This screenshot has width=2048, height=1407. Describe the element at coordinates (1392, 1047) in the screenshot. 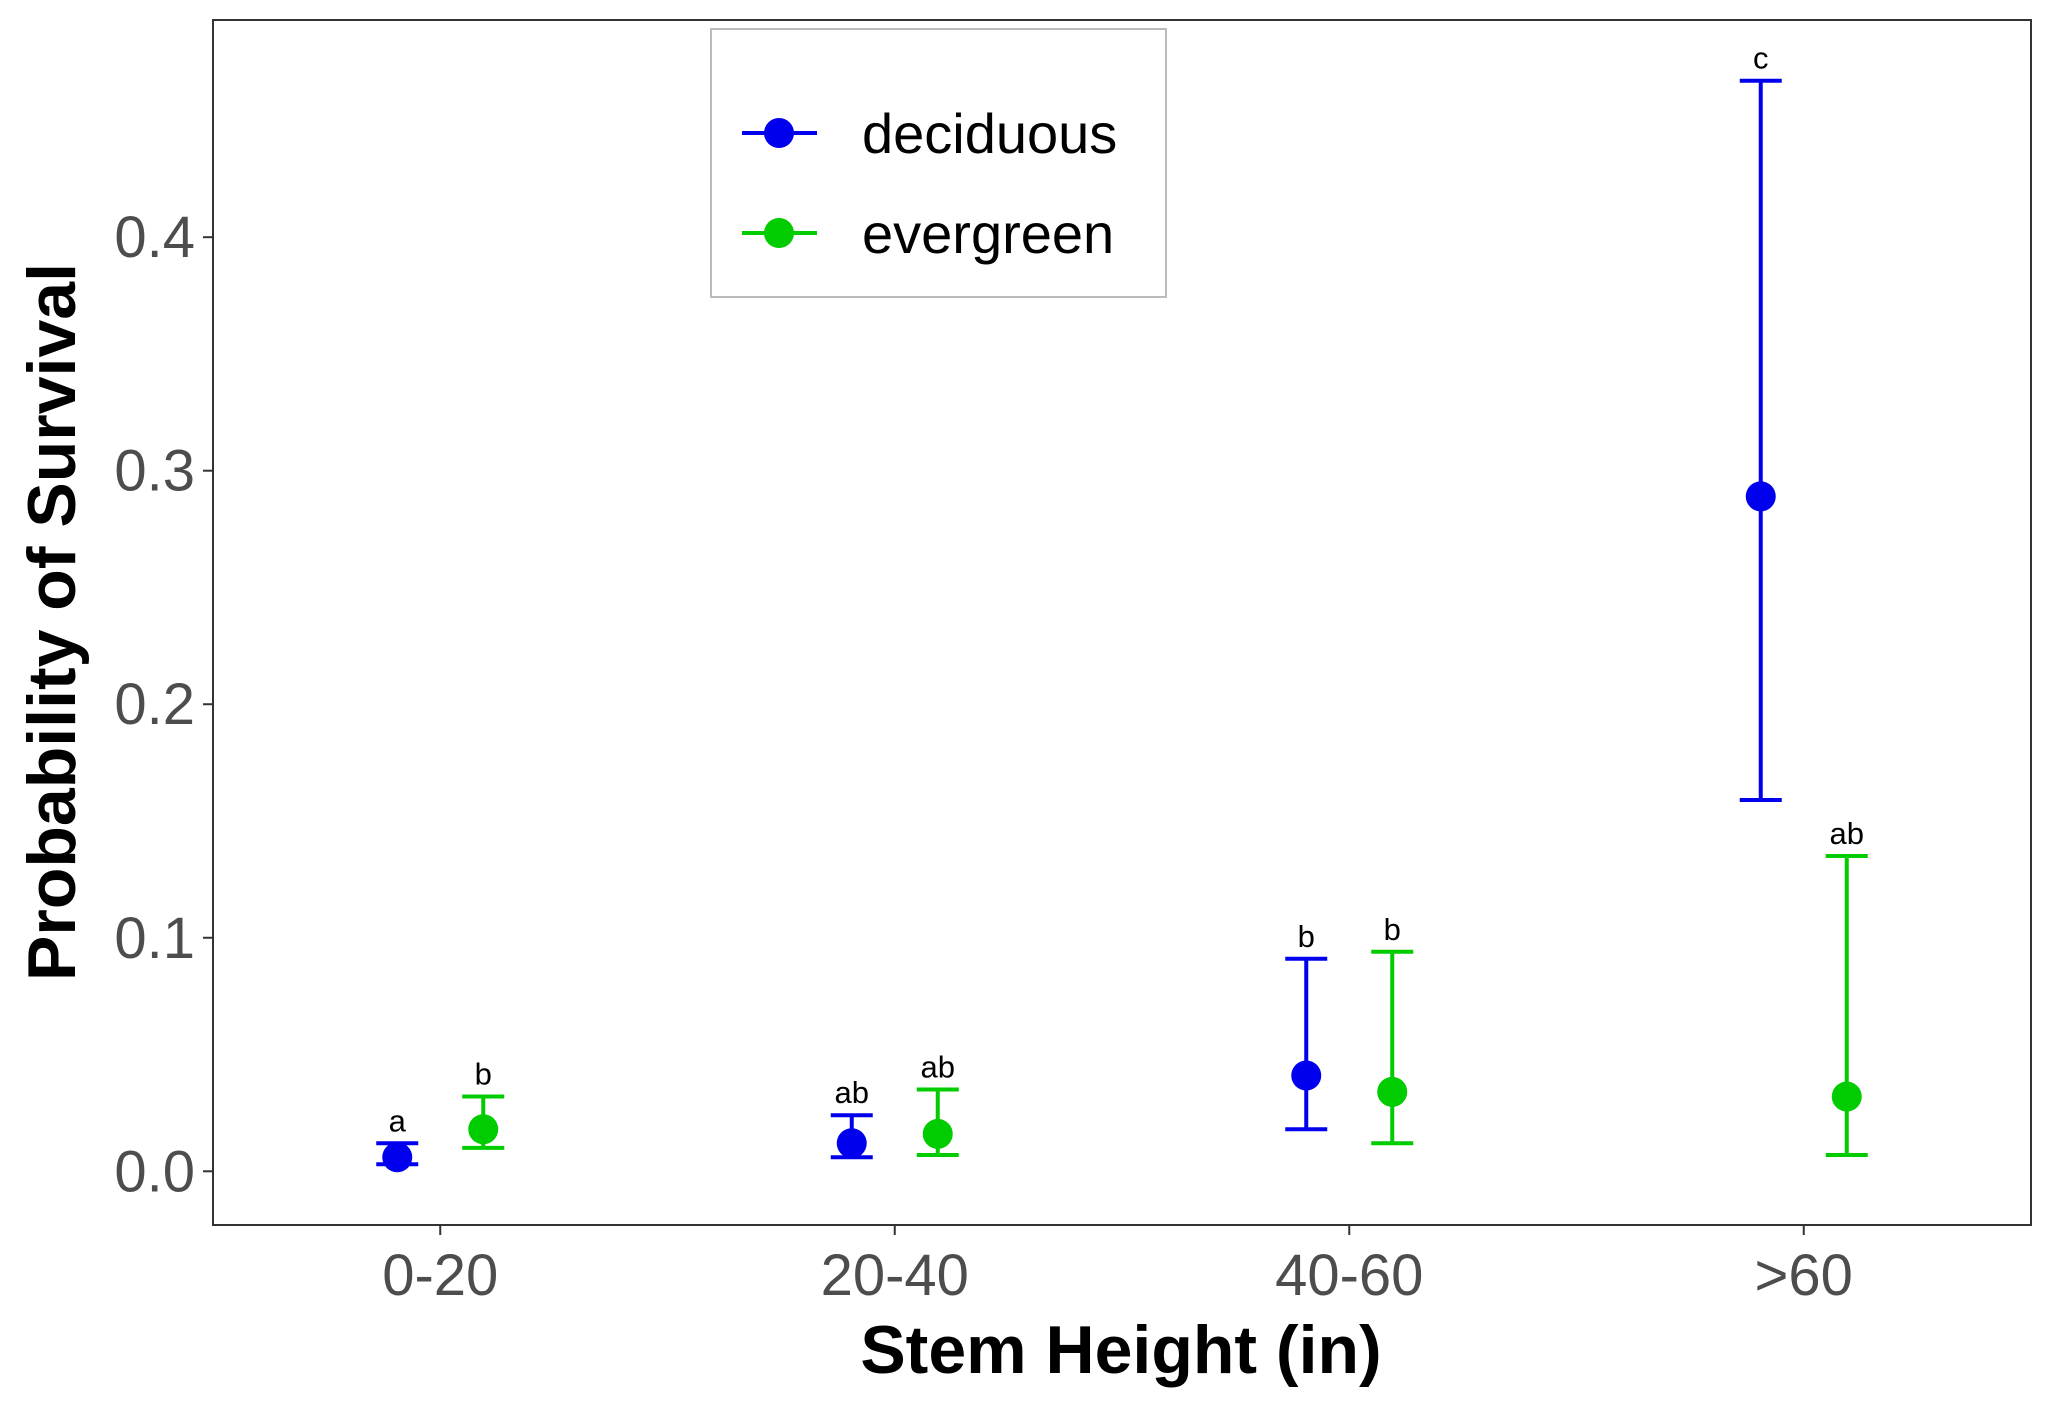

I see `errorbar-evergreen` at that location.